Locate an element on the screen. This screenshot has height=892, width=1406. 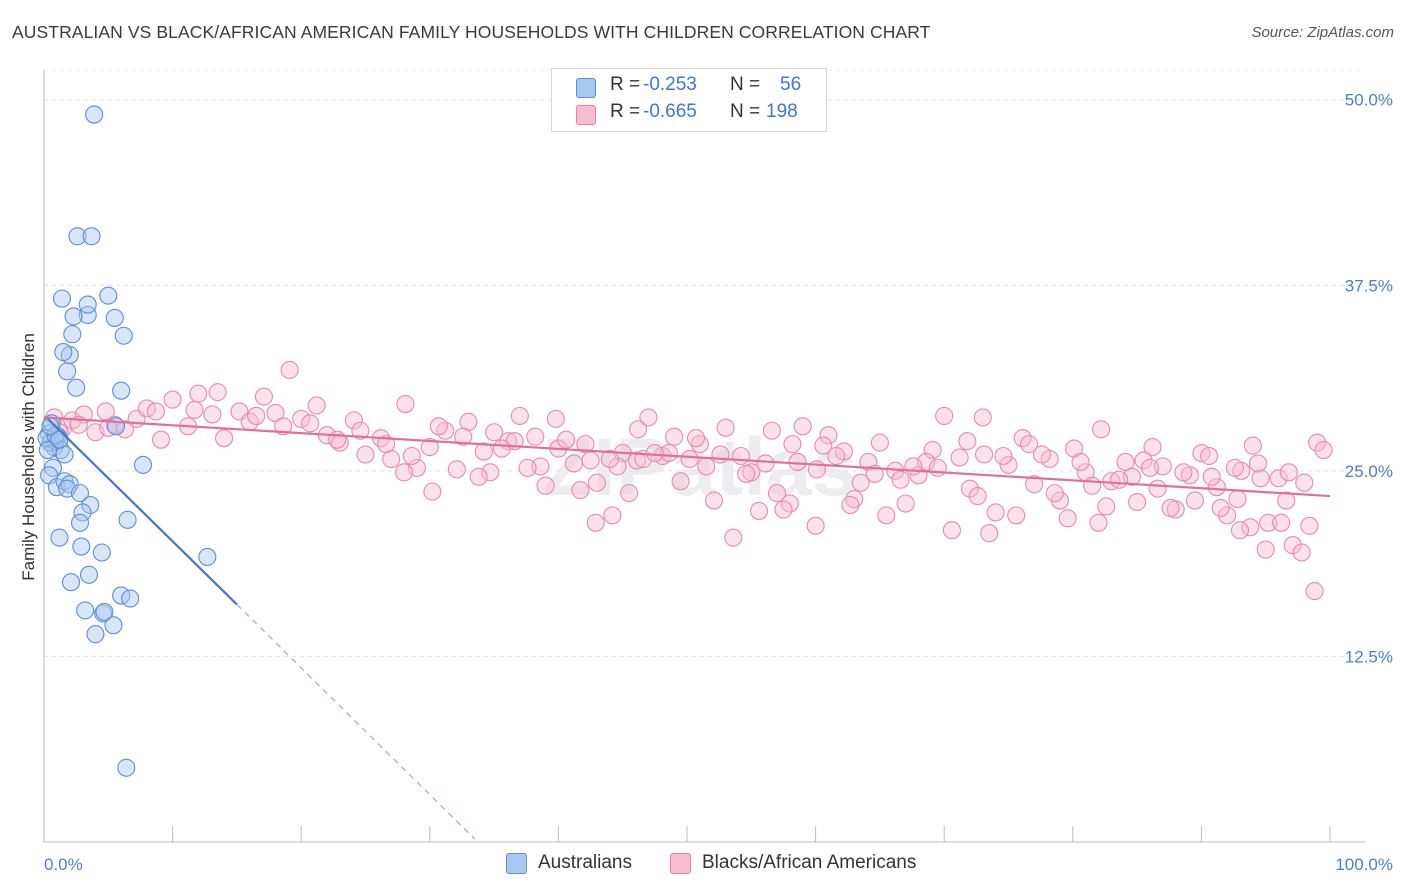
y-tick-label: 12.5% is located at coordinates (1369, 656).